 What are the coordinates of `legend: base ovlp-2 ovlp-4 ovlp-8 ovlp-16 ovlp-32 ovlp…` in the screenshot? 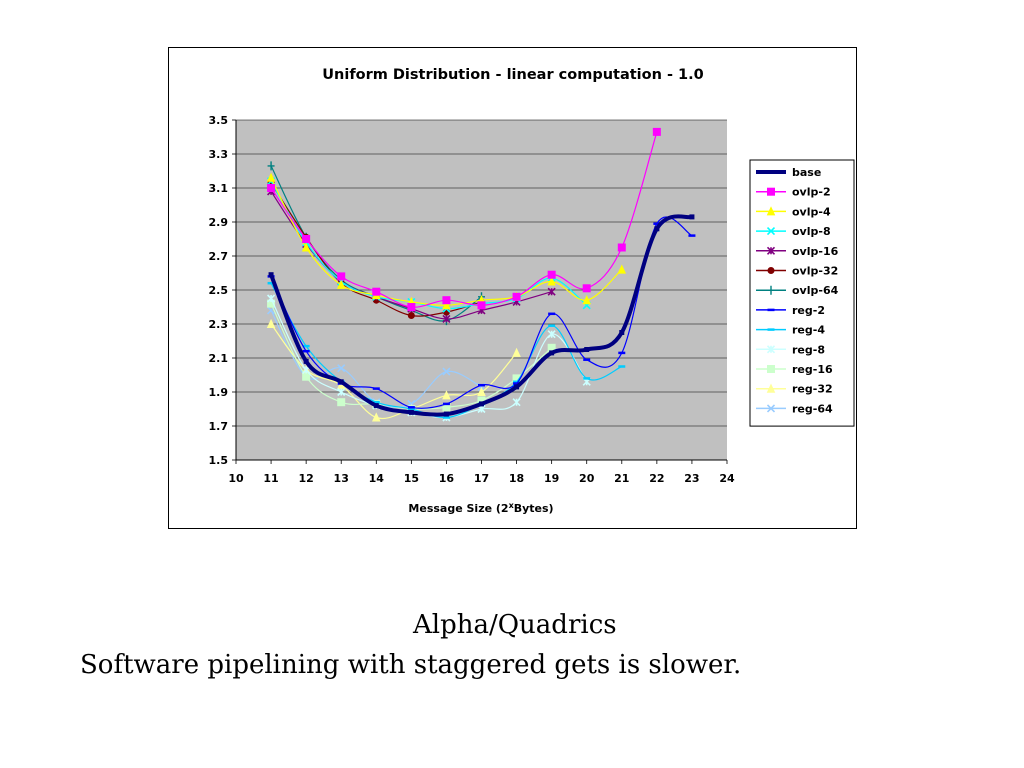 It's located at (802, 293).